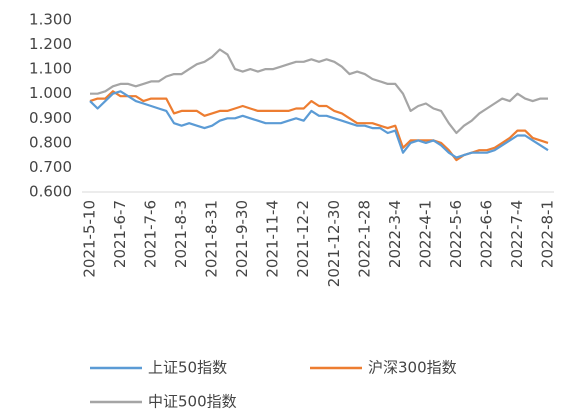  I want to click on legend-label: 上证50指数, so click(187, 368).